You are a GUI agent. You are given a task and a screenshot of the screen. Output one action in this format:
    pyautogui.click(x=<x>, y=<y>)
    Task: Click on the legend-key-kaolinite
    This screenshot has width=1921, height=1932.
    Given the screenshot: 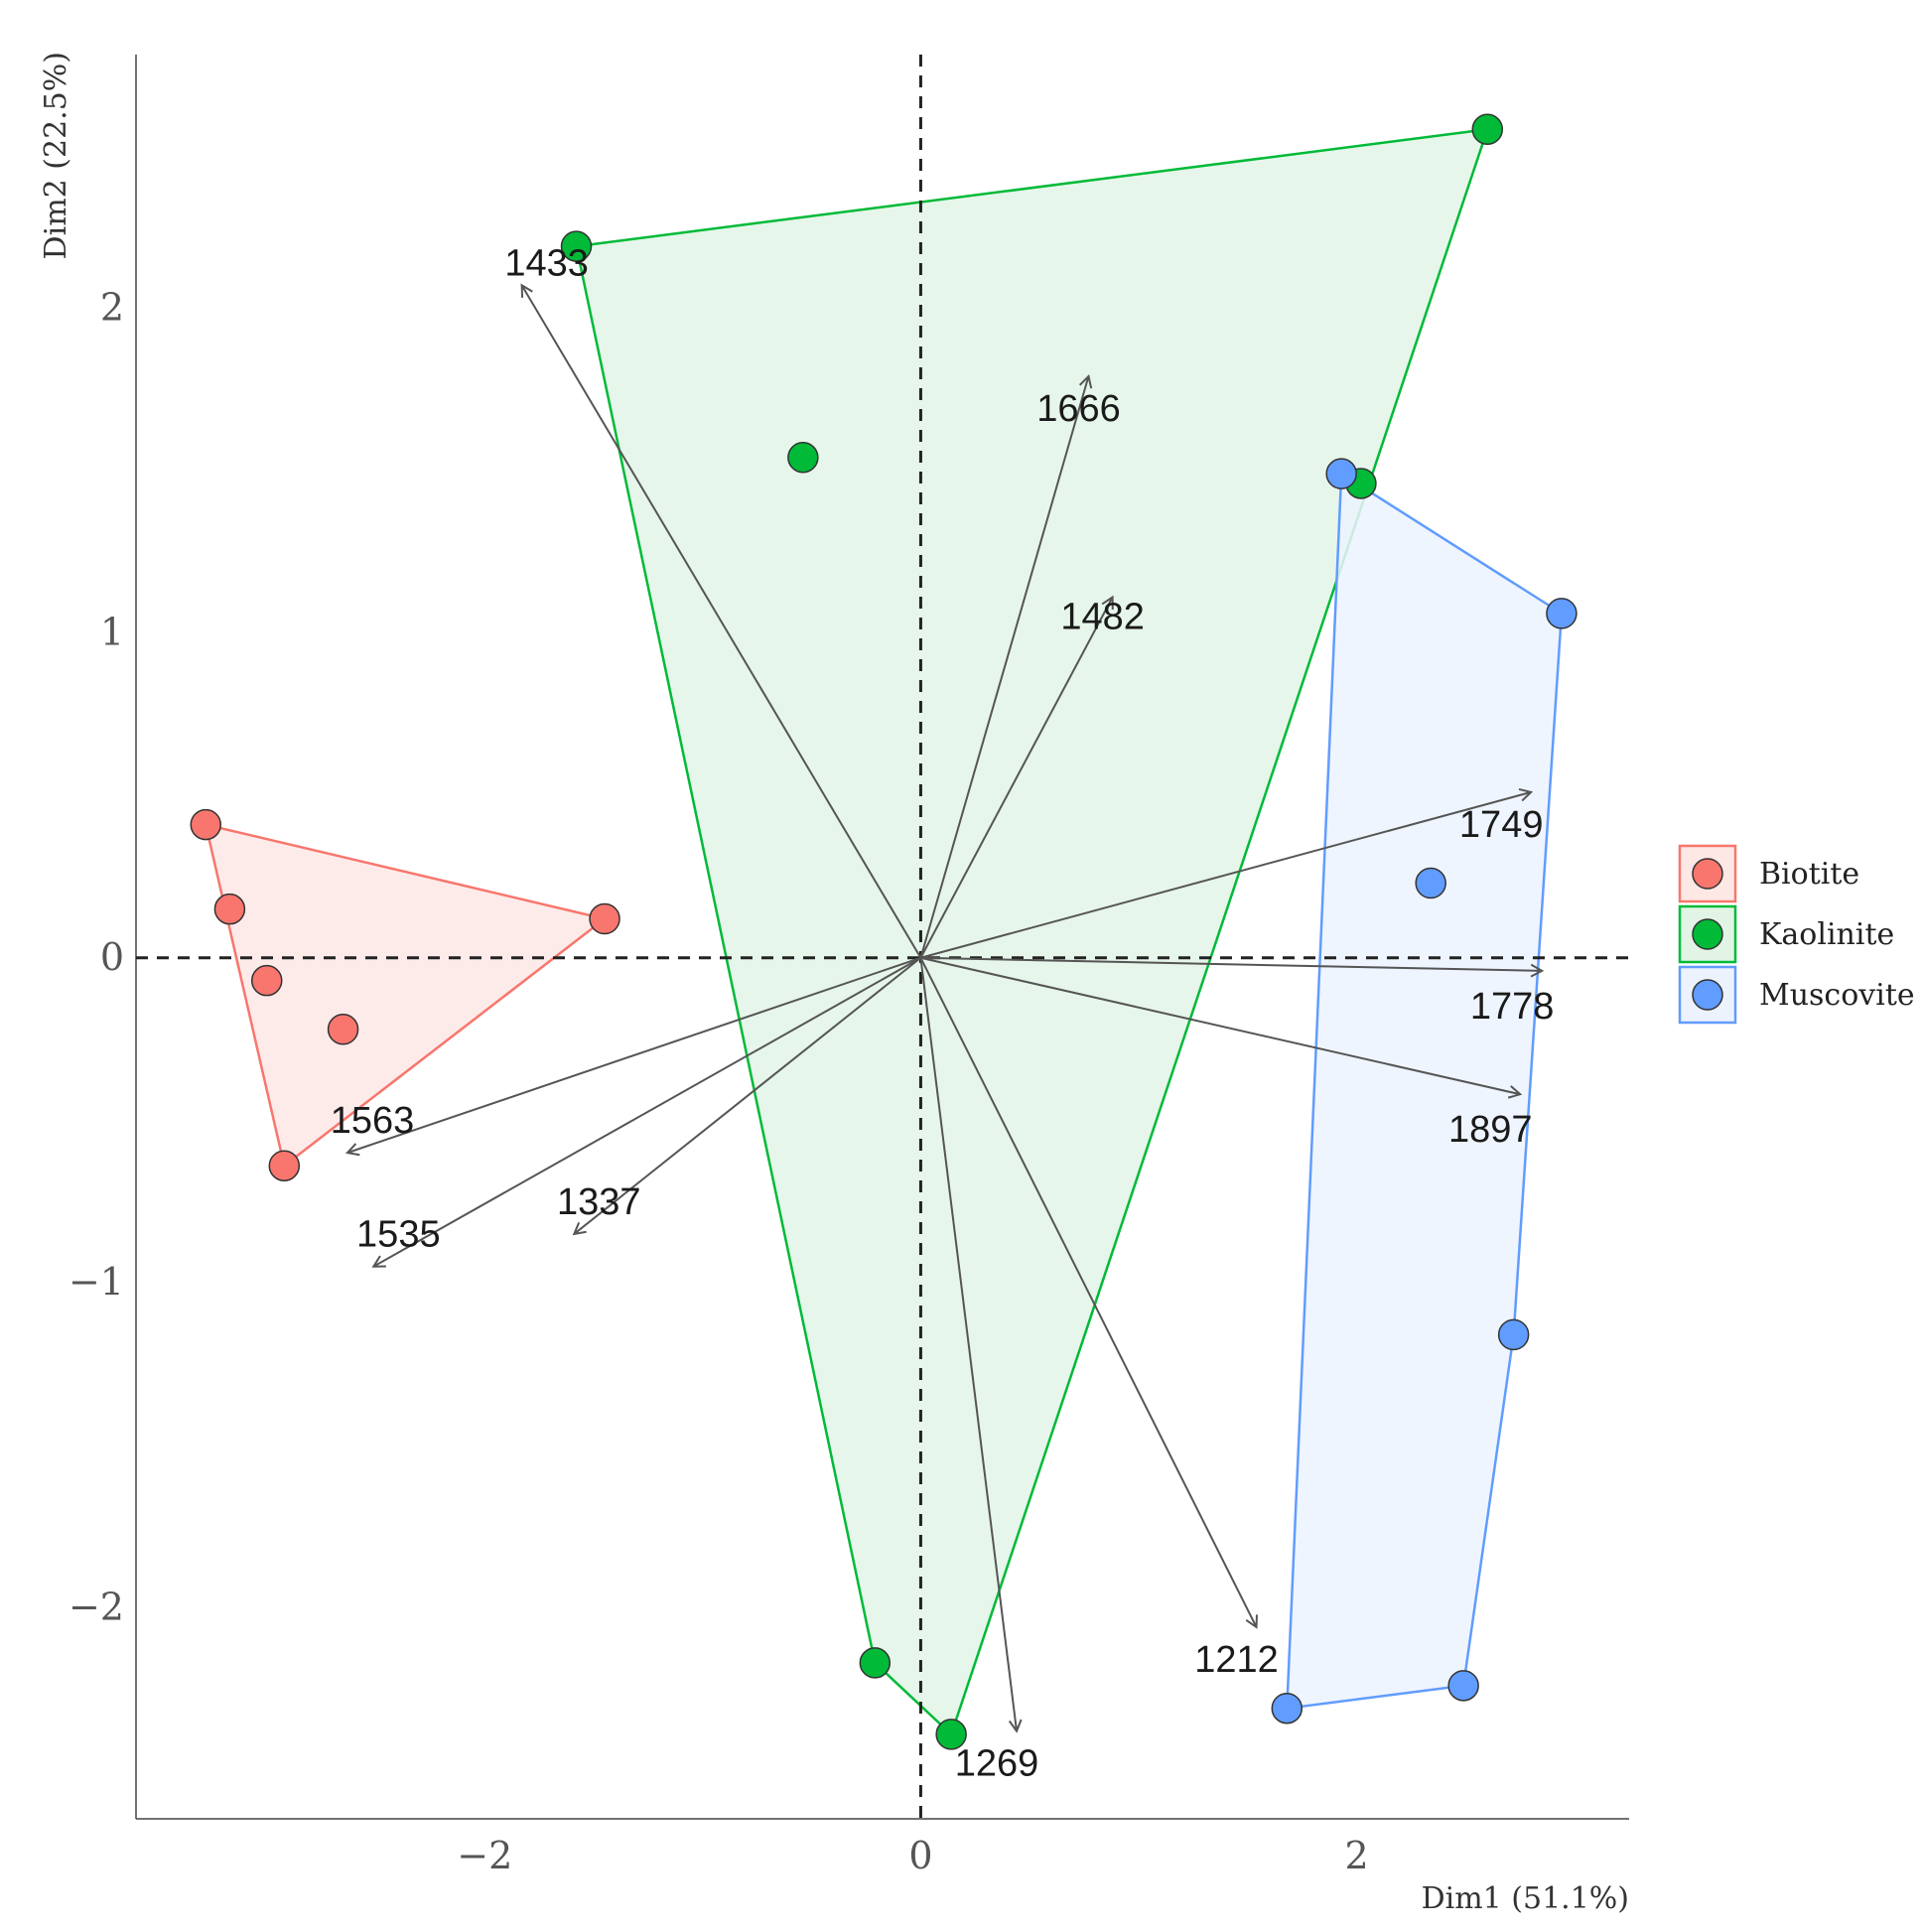 What is the action you would take?
    pyautogui.click(x=1707, y=934)
    